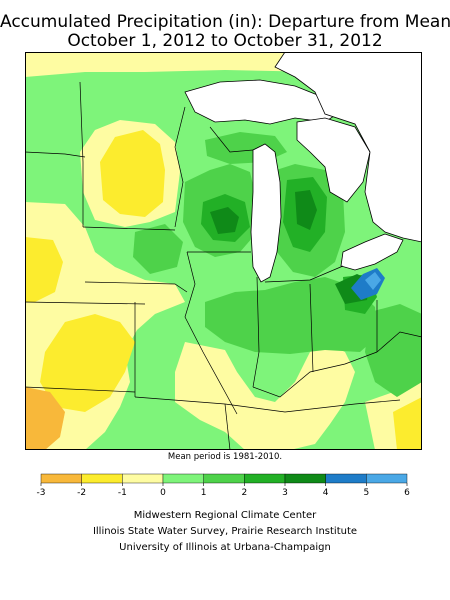 The width and height of the screenshot is (450, 600). I want to click on border-ks-ok, so click(80, 389).